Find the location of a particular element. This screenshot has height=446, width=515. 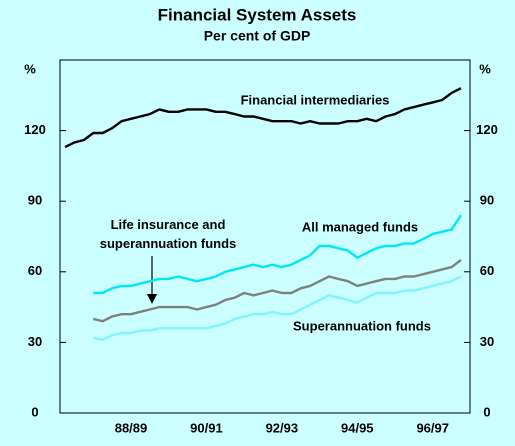

x-tick-label: 88/89 is located at coordinates (131, 427).